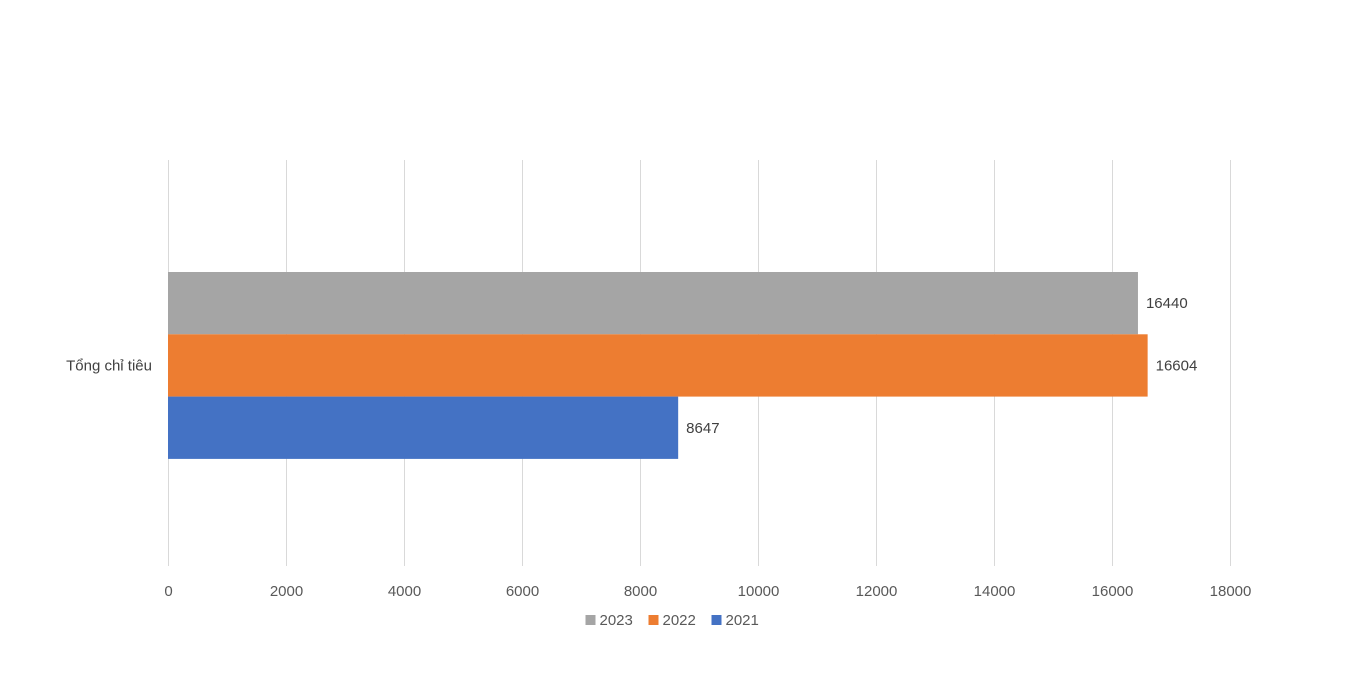 This screenshot has width=1350, height=674. I want to click on legend-item-2021: 2021, so click(735, 620).